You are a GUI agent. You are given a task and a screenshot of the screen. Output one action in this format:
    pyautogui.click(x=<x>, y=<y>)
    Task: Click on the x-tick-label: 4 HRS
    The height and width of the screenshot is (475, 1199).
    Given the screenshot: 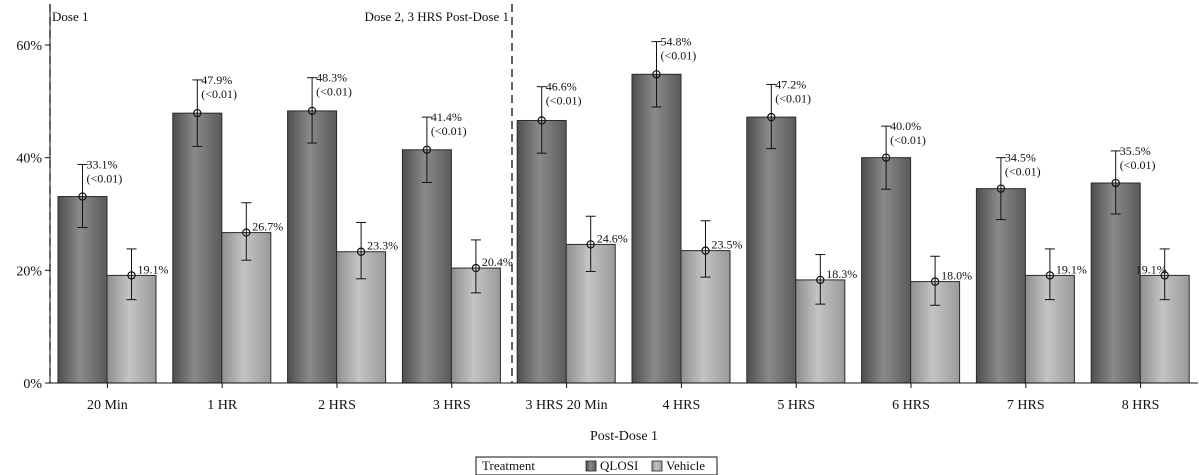 What is the action you would take?
    pyautogui.click(x=682, y=405)
    